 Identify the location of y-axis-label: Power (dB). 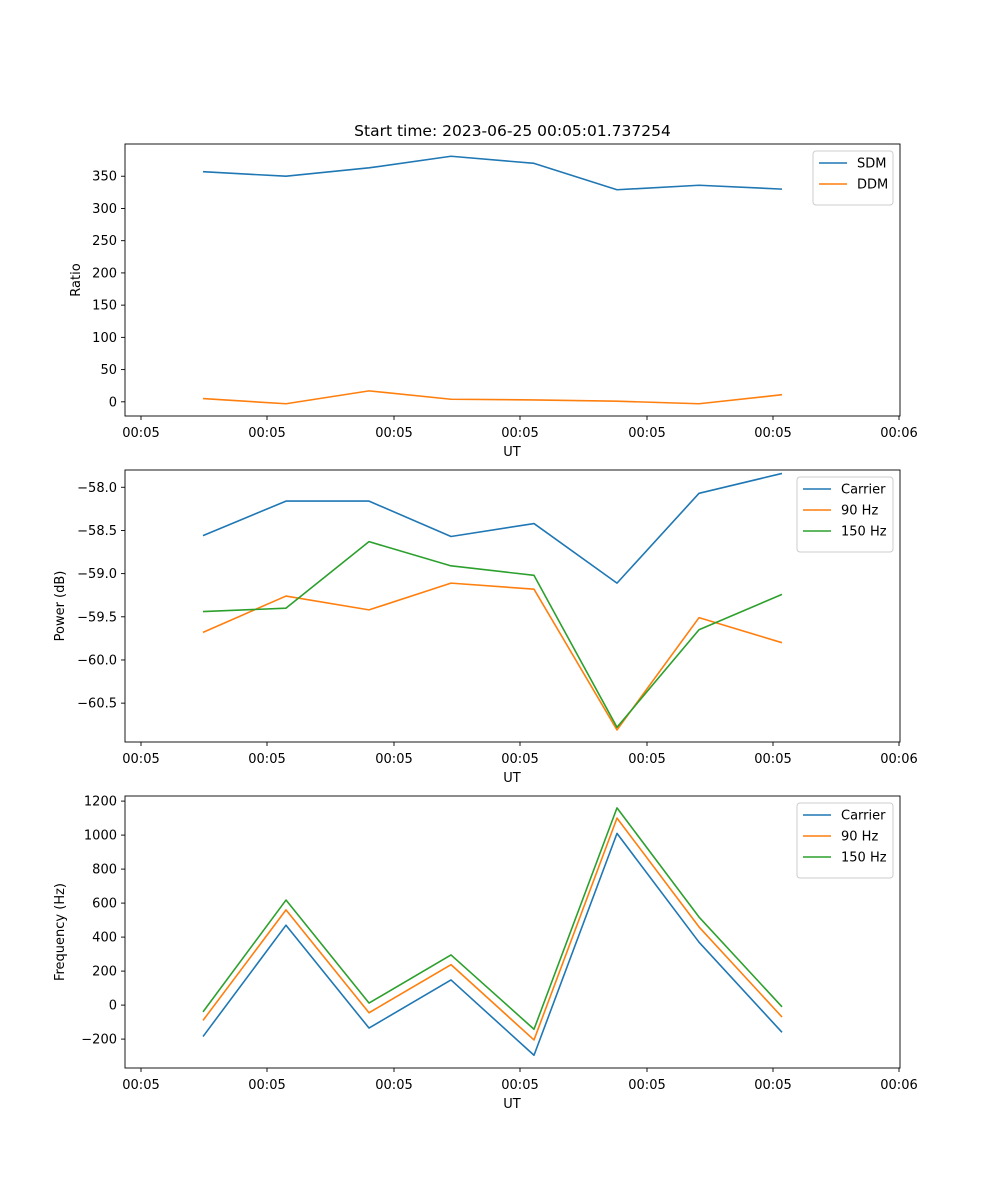
(60, 606).